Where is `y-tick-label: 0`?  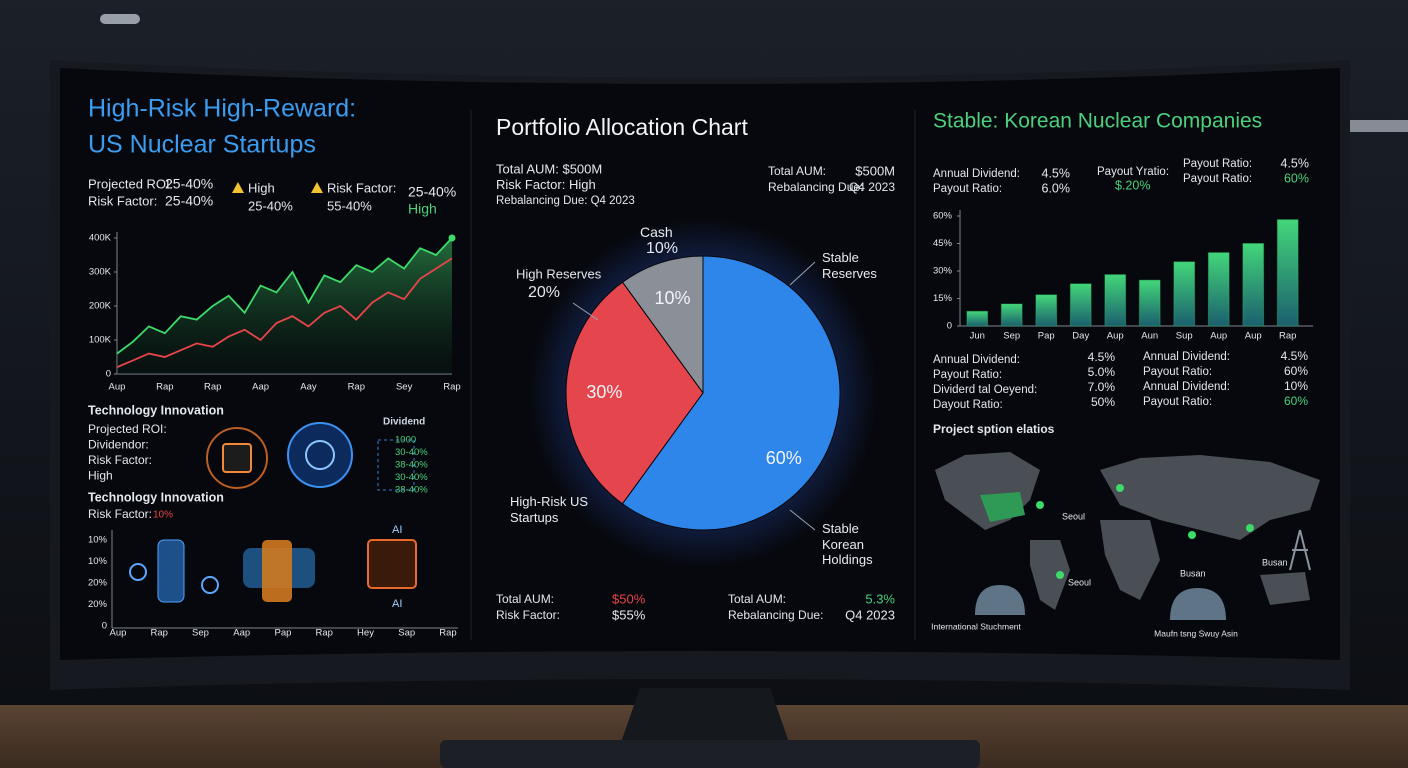
y-tick-label: 0 is located at coordinates (108, 374).